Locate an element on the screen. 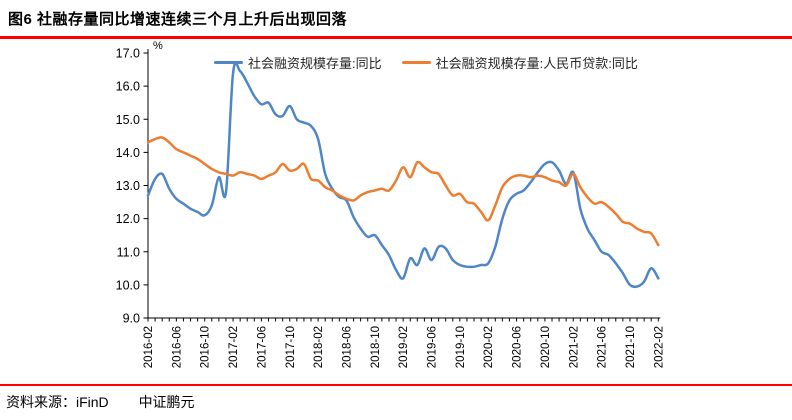 The width and height of the screenshot is (792, 420). x-tick-label: 2020-02 is located at coordinates (489, 347).